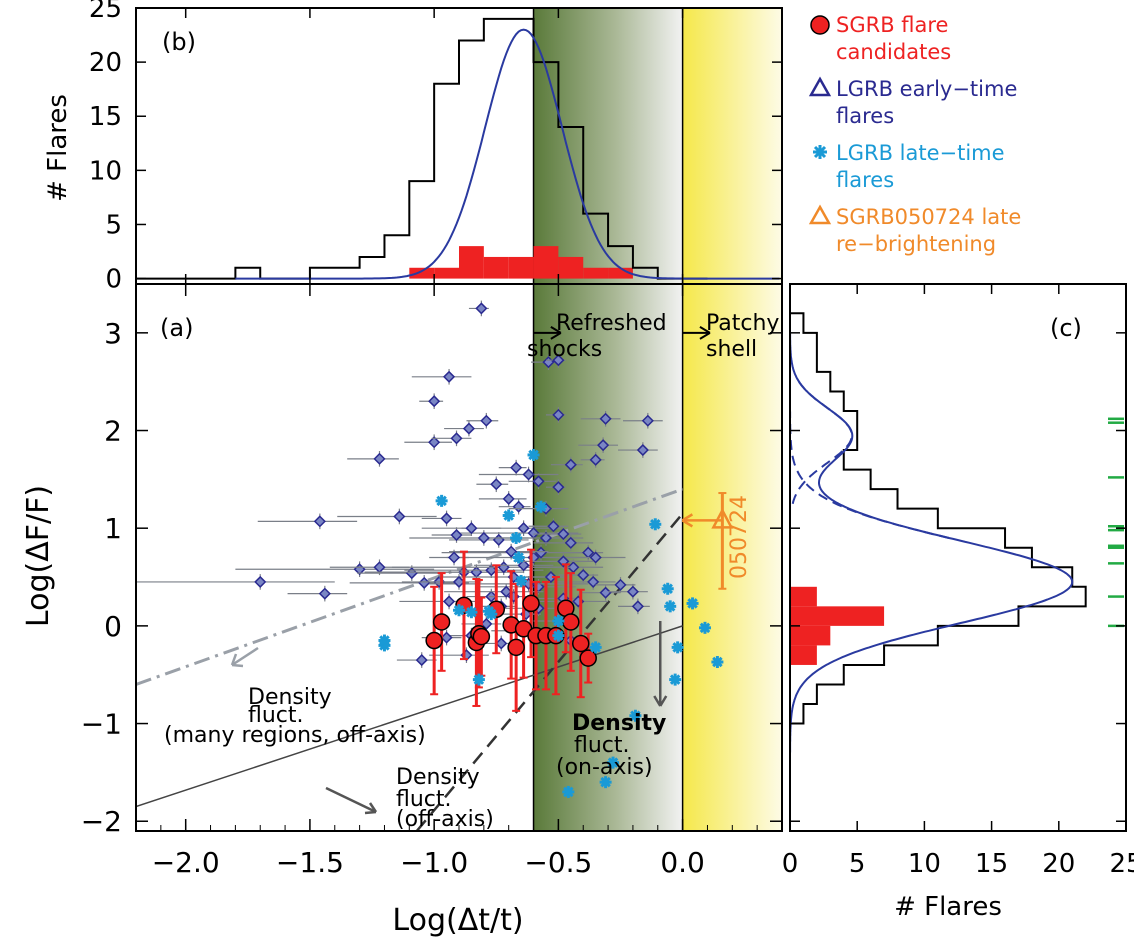 This screenshot has height=940, width=1134. Describe the element at coordinates (1121, 864) in the screenshot. I see `x-tick-label: 25` at that location.